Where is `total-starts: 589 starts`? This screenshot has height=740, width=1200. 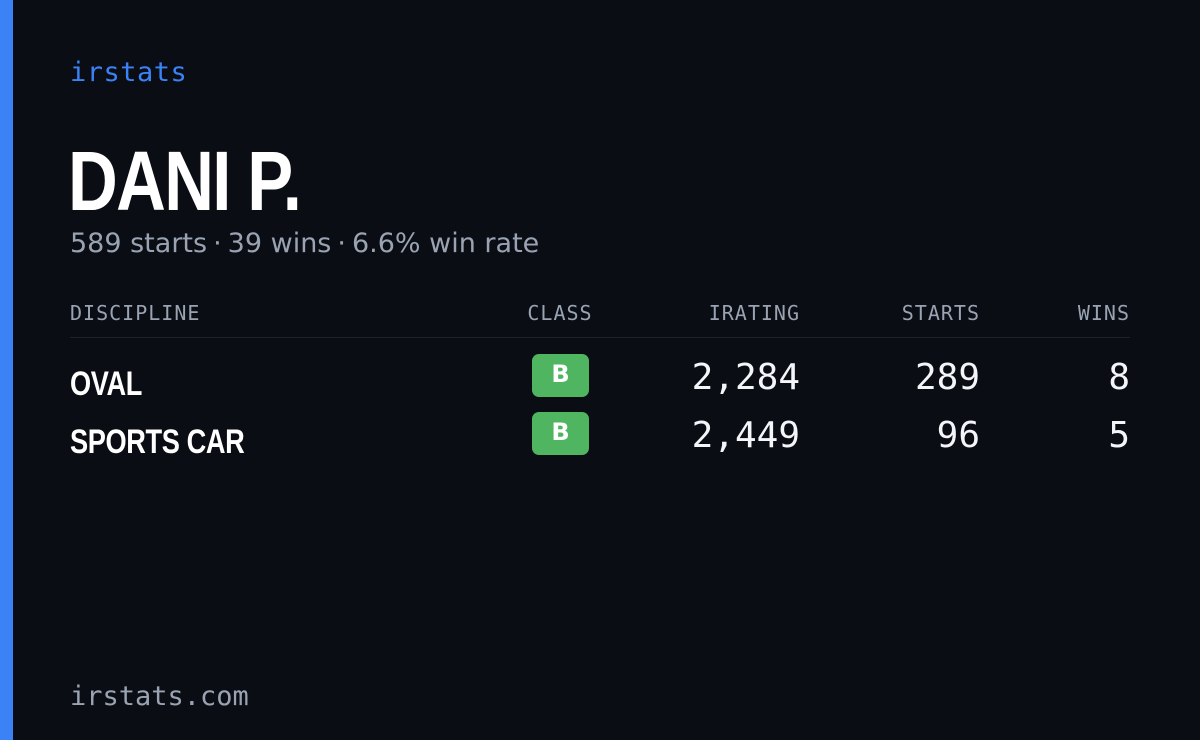 total-starts: 589 starts is located at coordinates (139, 243).